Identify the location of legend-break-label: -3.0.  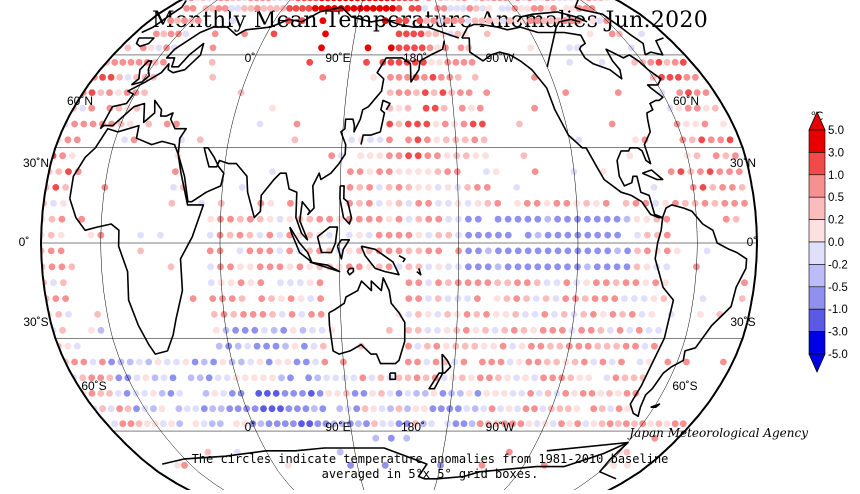
(838, 333).